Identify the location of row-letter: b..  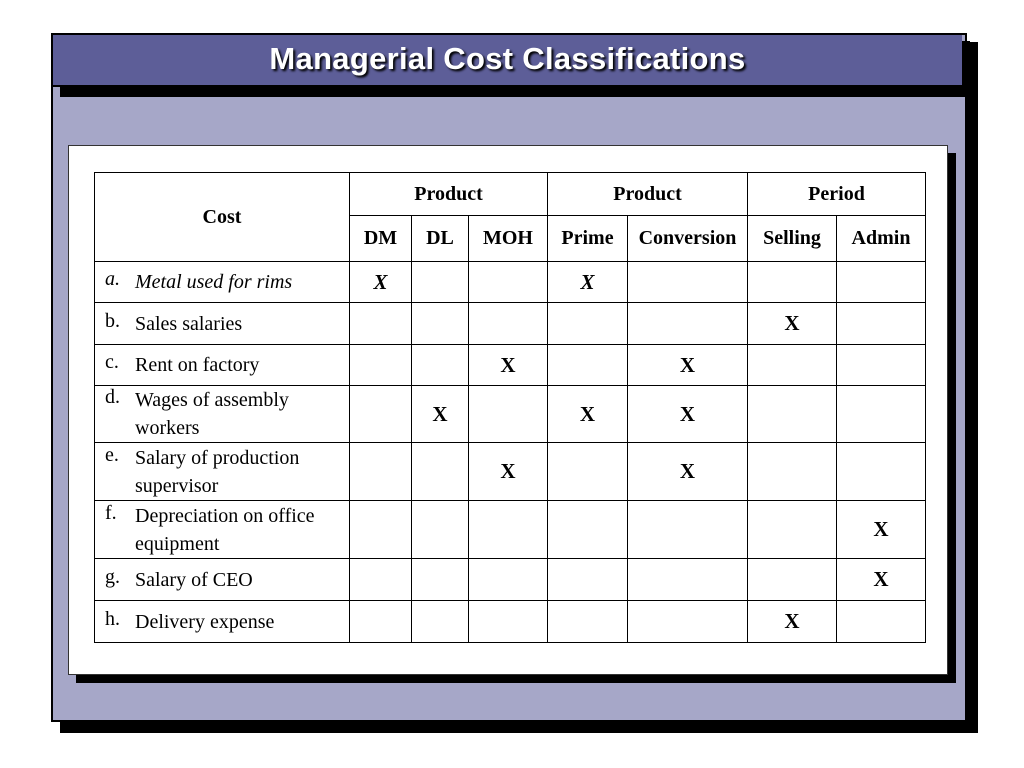
(112, 320).